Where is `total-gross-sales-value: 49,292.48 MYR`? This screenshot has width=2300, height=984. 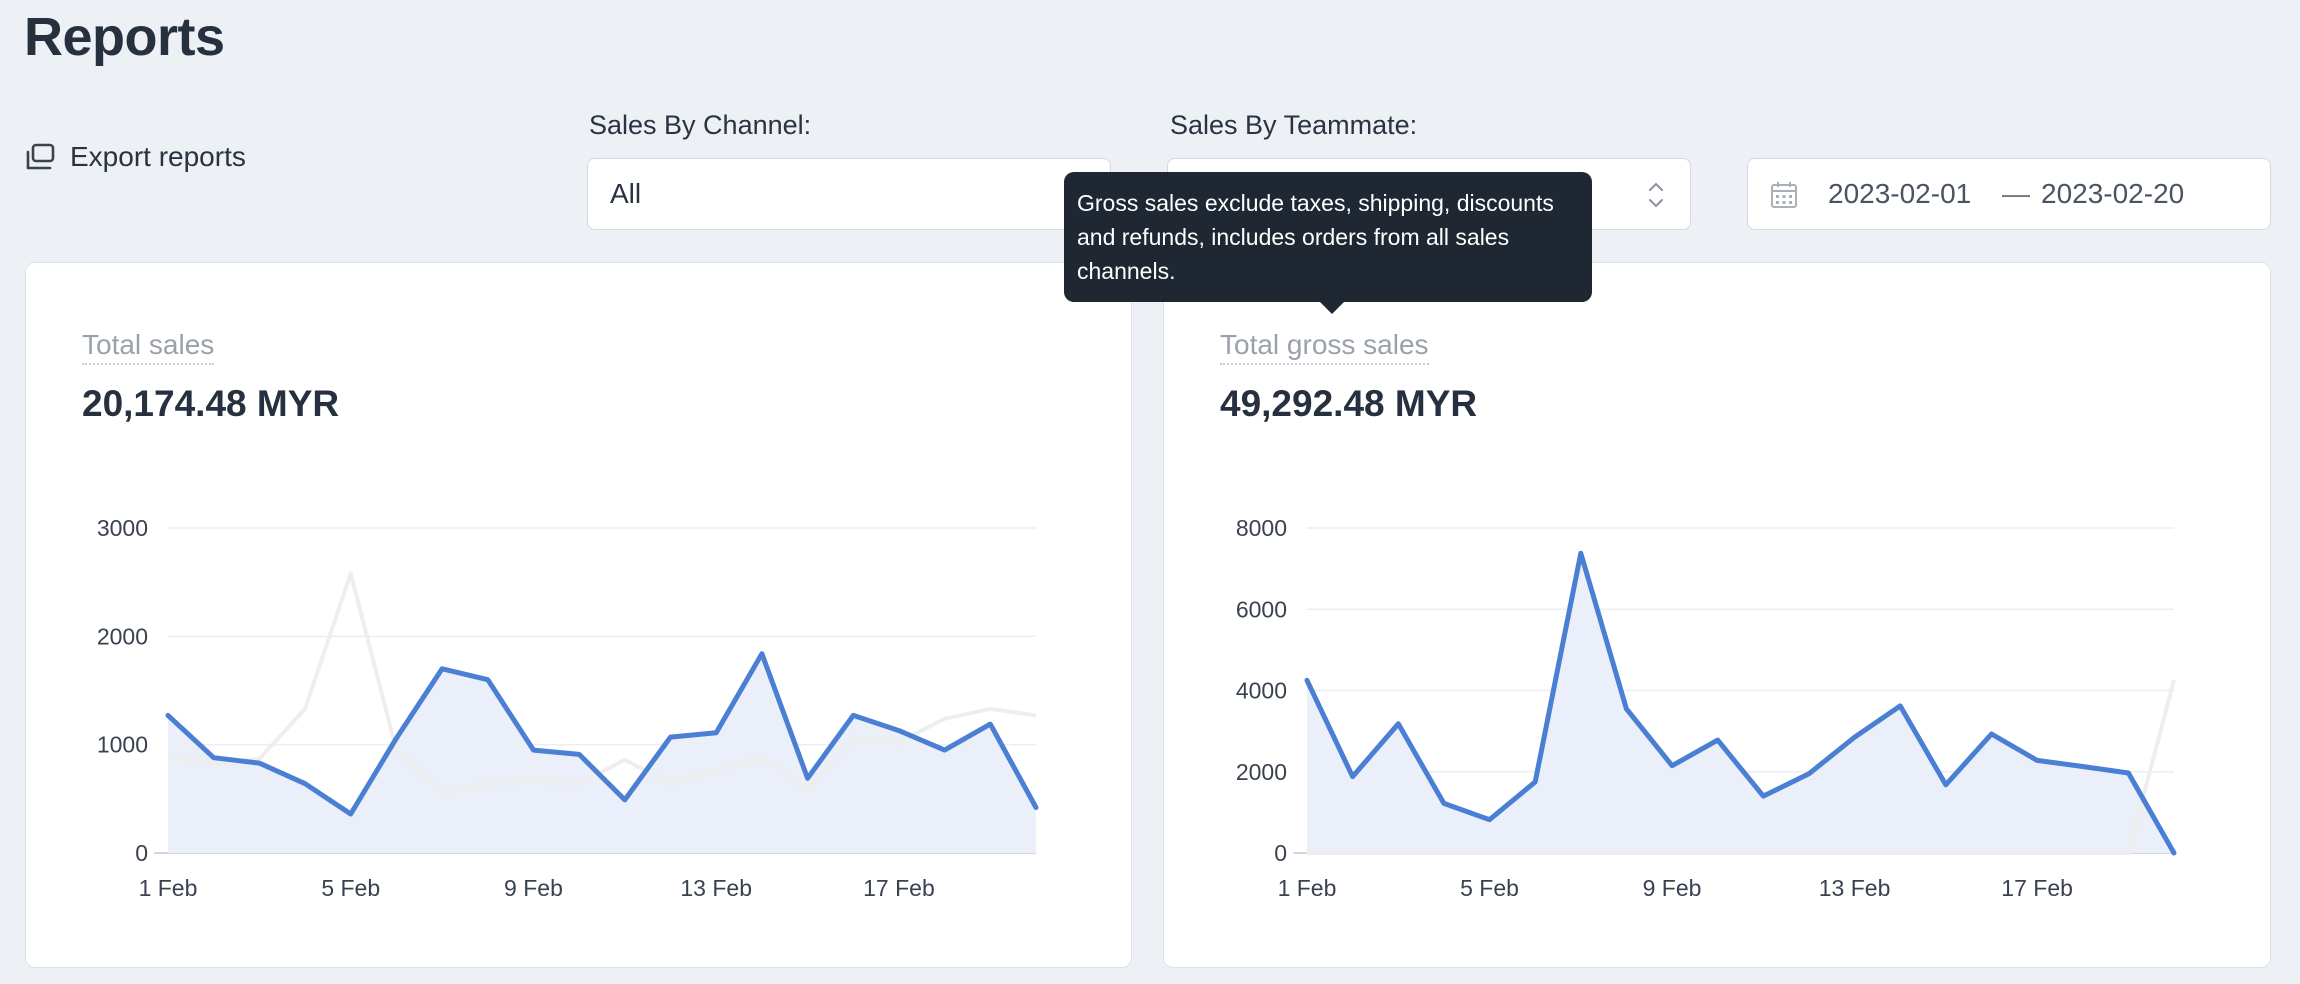
total-gross-sales-value: 49,292.48 MYR is located at coordinates (1349, 403).